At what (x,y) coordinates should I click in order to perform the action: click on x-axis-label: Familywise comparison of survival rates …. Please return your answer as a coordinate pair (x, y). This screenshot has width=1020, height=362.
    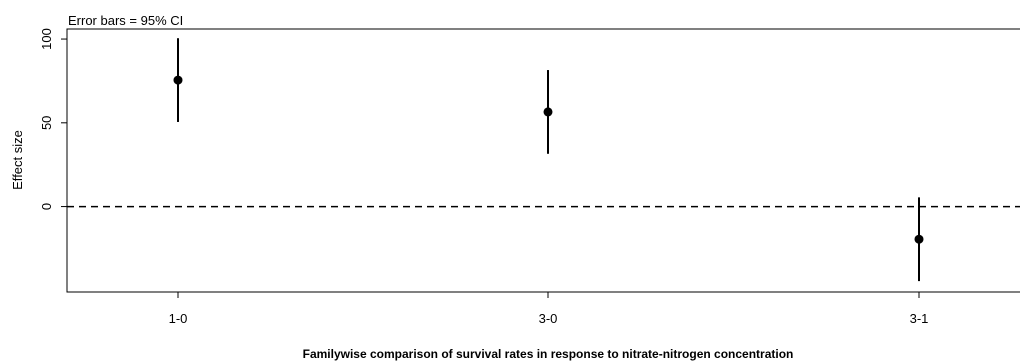
    Looking at the image, I should click on (548, 354).